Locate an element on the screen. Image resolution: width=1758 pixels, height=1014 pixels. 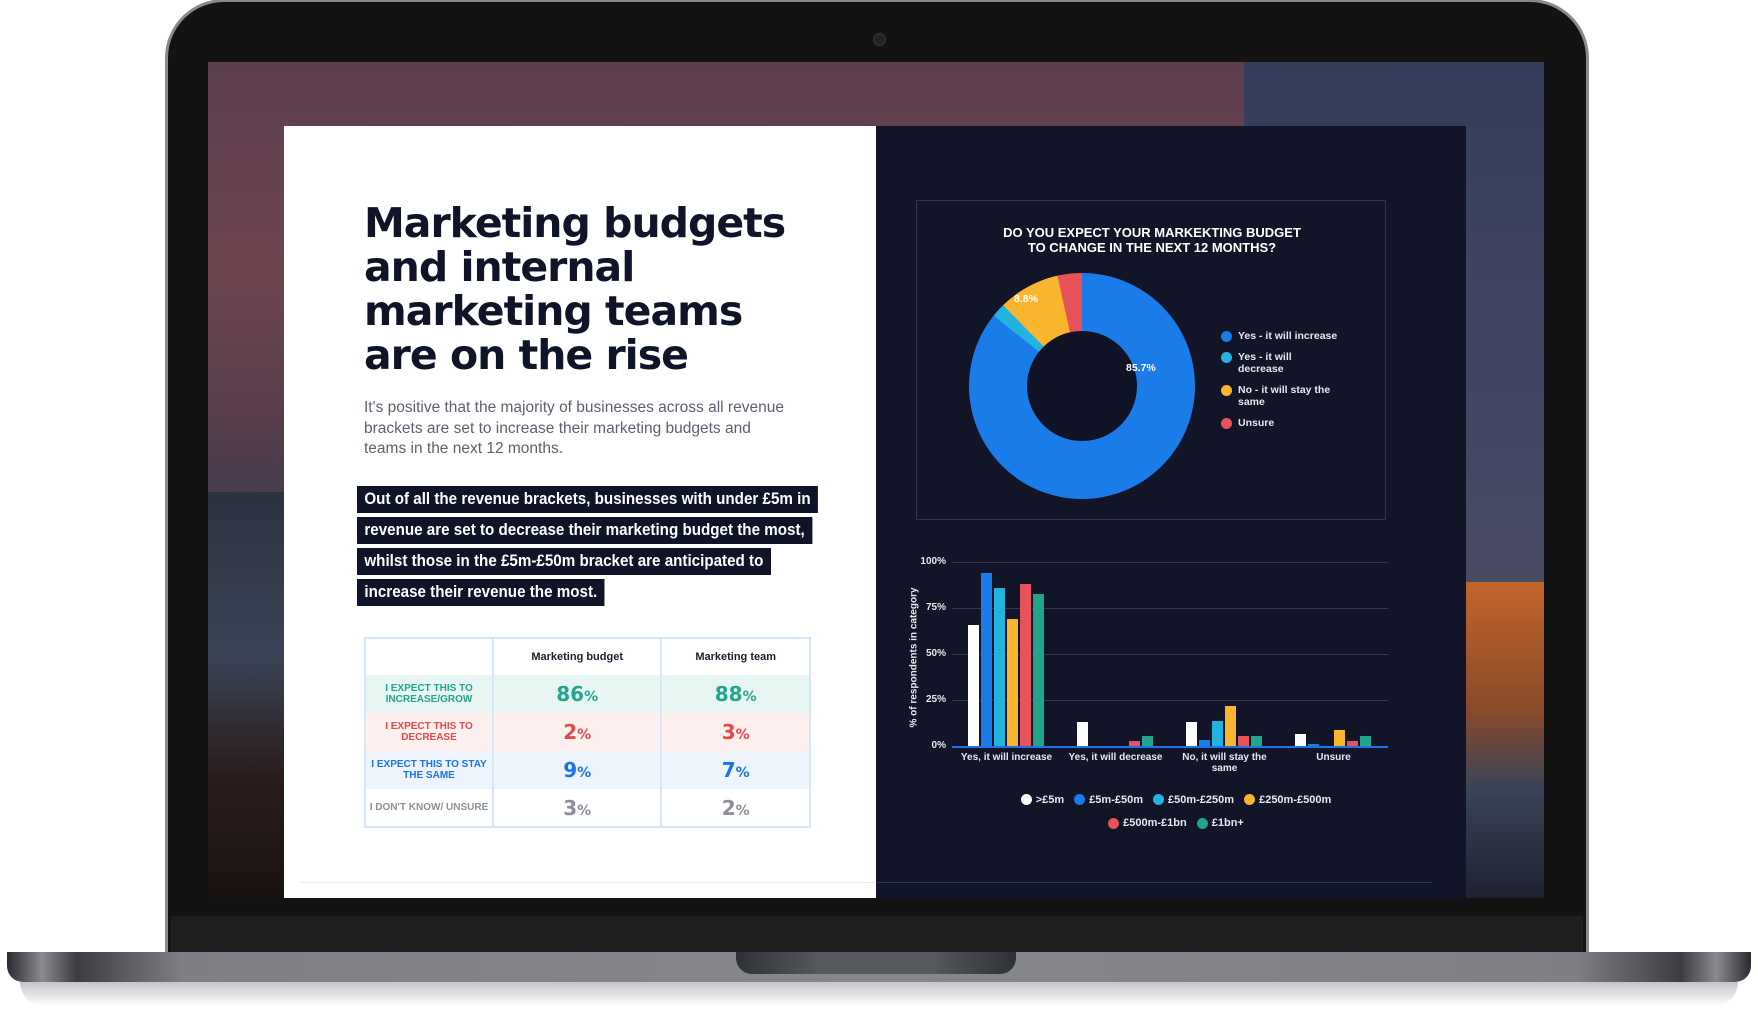
x-tick-label: Yes, it will increase is located at coordinates (1006, 757).